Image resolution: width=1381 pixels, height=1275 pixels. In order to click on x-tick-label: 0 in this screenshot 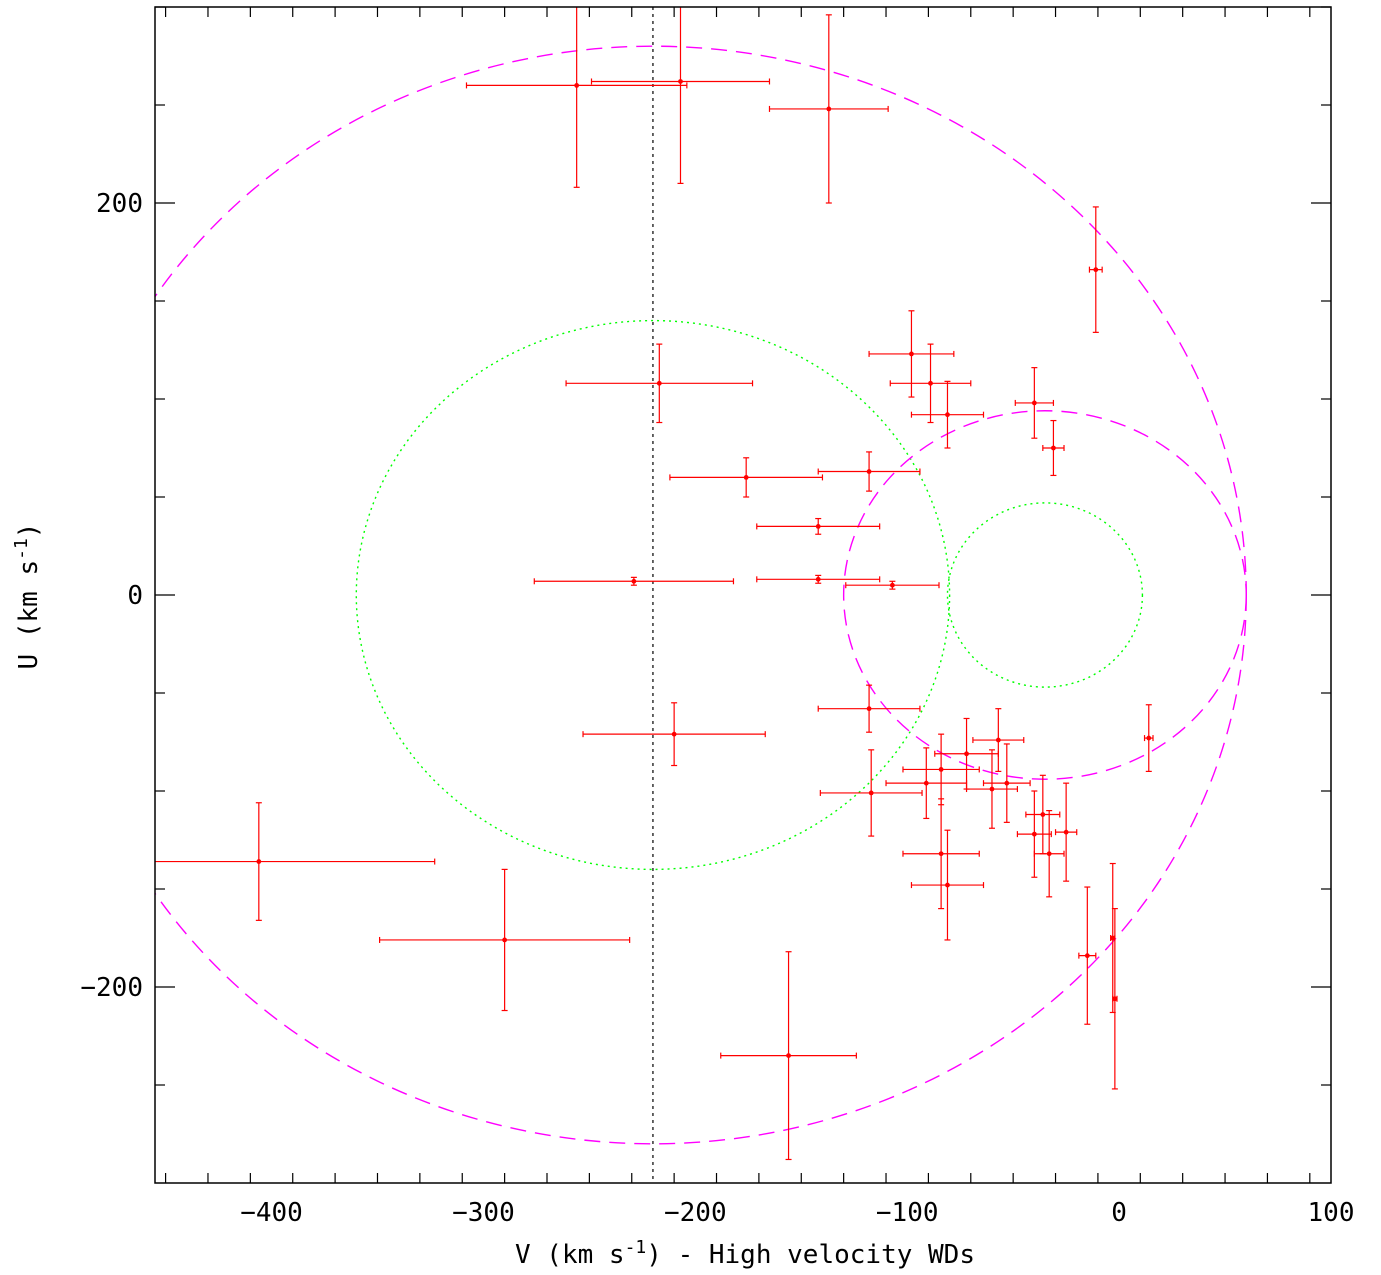, I will do `click(1119, 1213)`.